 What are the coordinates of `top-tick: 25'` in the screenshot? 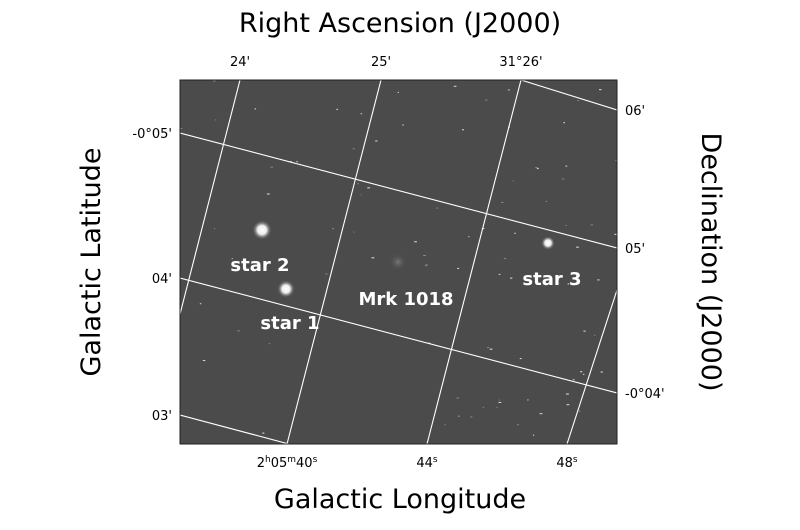 It's located at (381, 62).